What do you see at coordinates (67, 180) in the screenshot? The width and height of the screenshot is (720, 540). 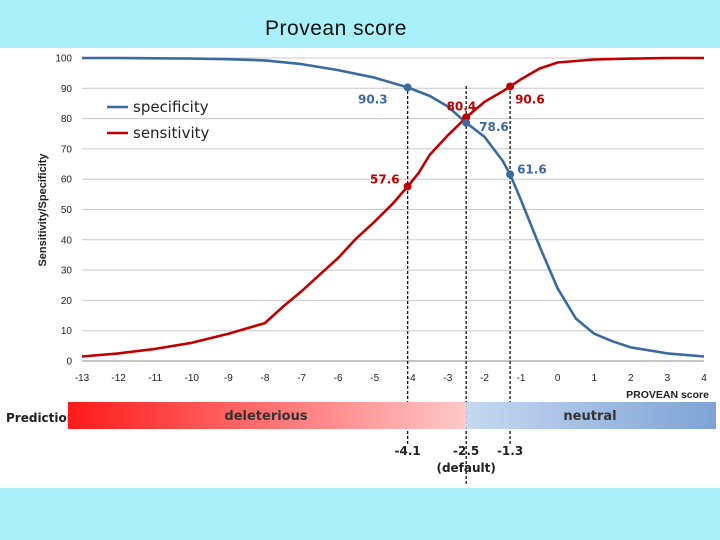 I see `y-tick-label: 60` at bounding box center [67, 180].